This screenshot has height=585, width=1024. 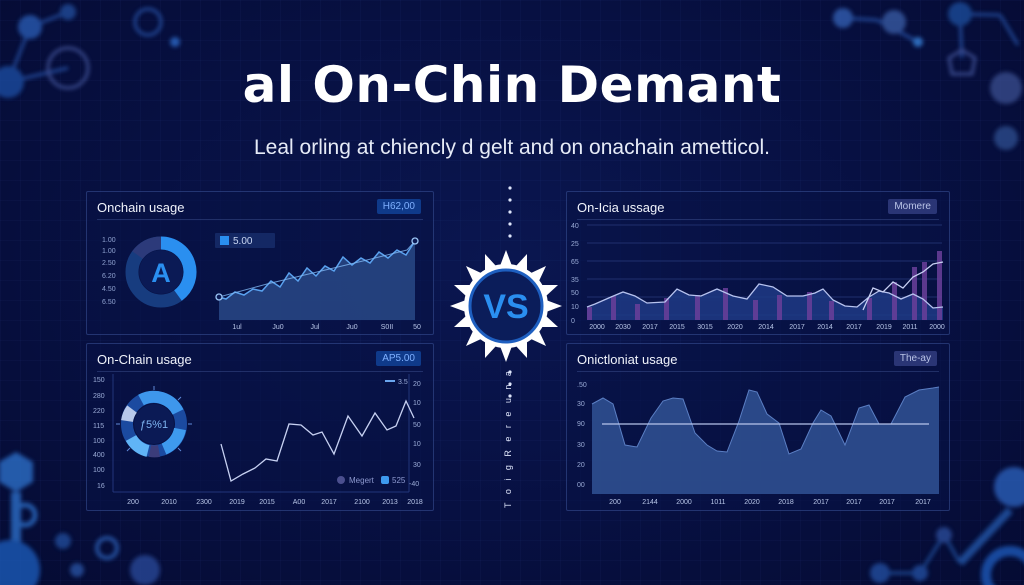 What do you see at coordinates (786, 502) in the screenshot?
I see `svg-text: 2018` at bounding box center [786, 502].